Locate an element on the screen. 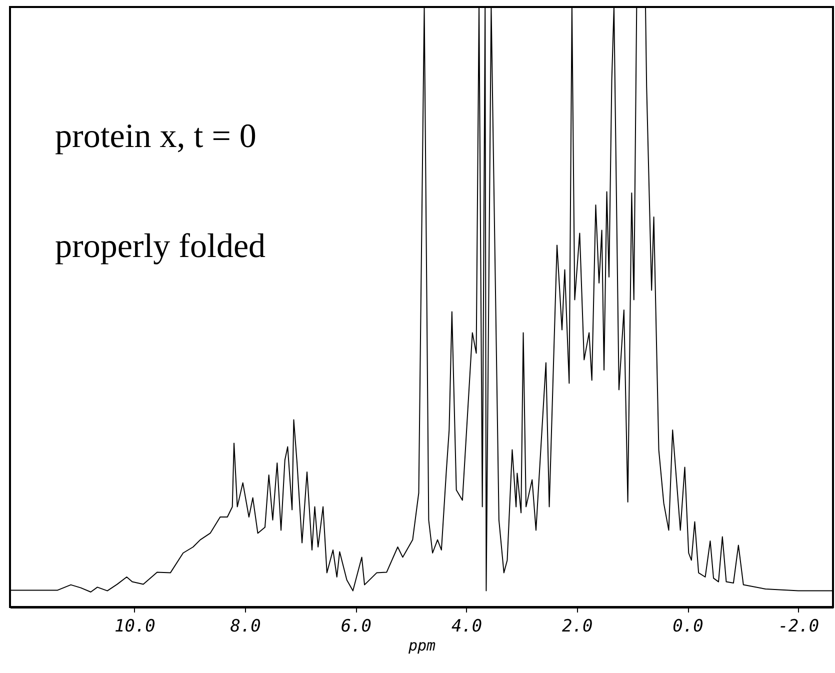 Image resolution: width=835 pixels, height=673 pixels. x-axis-title: ppm is located at coordinates (421, 645).